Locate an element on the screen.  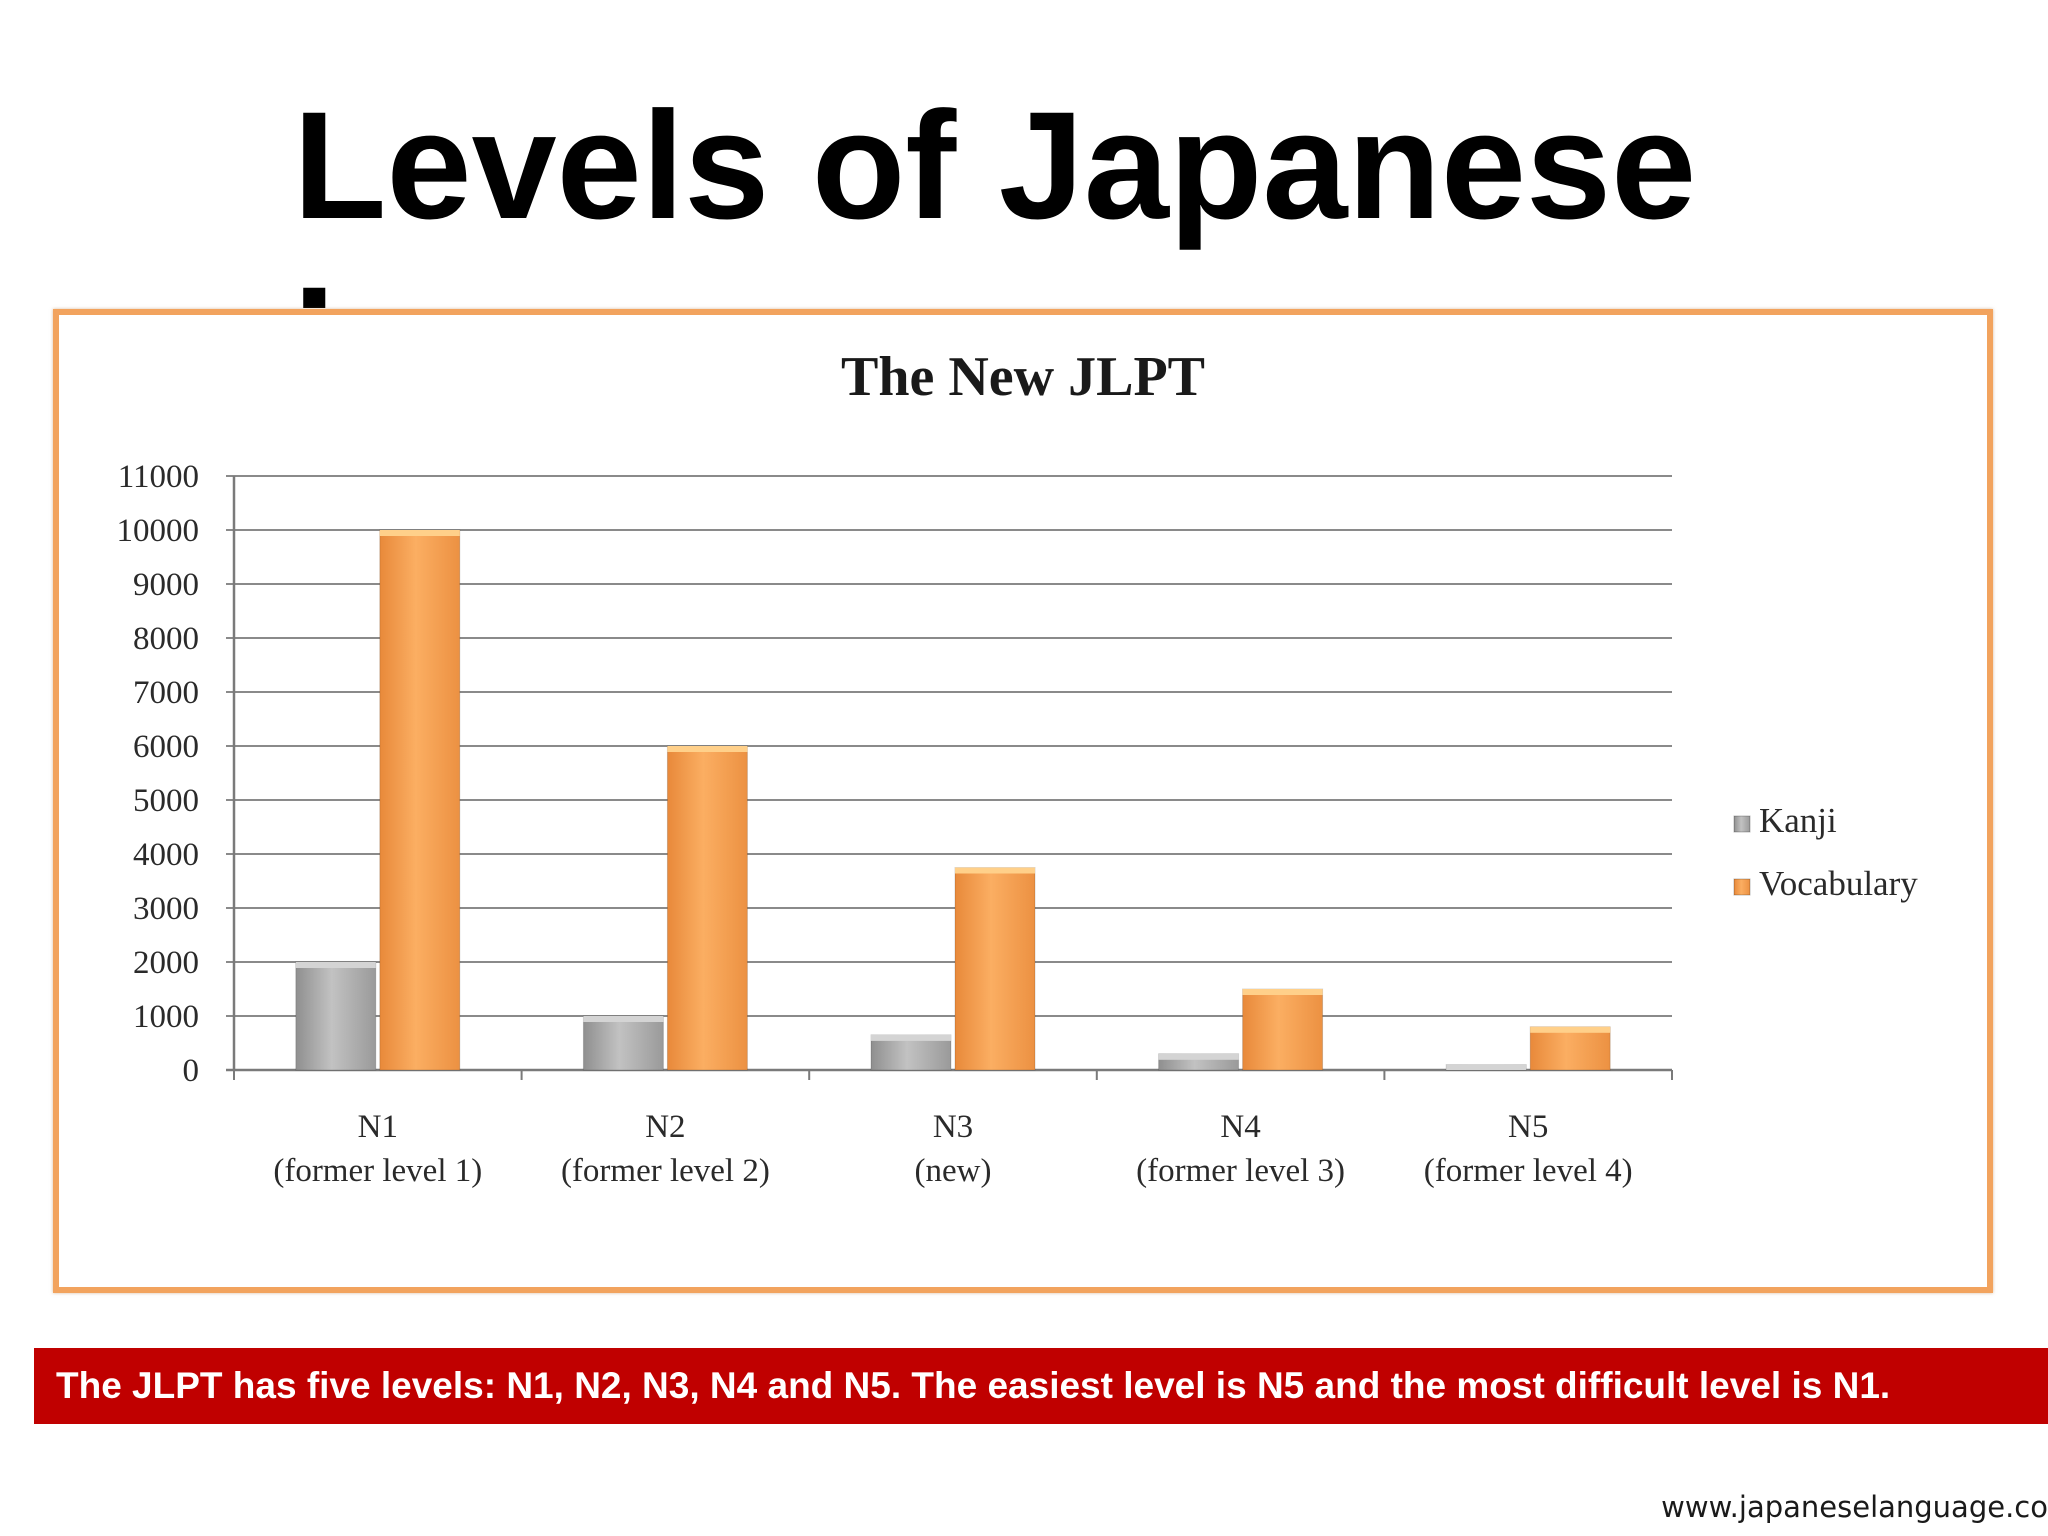
chart-title: The New JLPT is located at coordinates (1023, 377).